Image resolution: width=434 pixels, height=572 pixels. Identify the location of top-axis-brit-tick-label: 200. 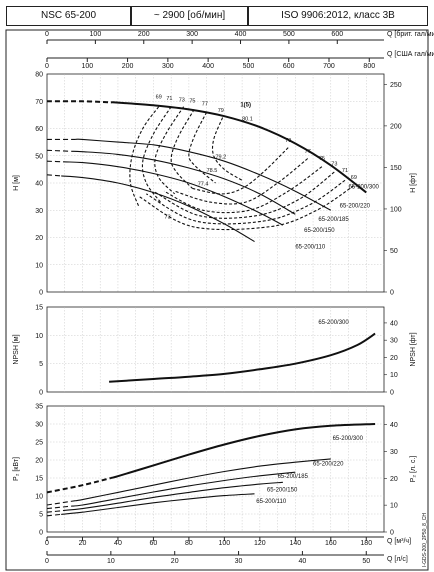
(144, 34).